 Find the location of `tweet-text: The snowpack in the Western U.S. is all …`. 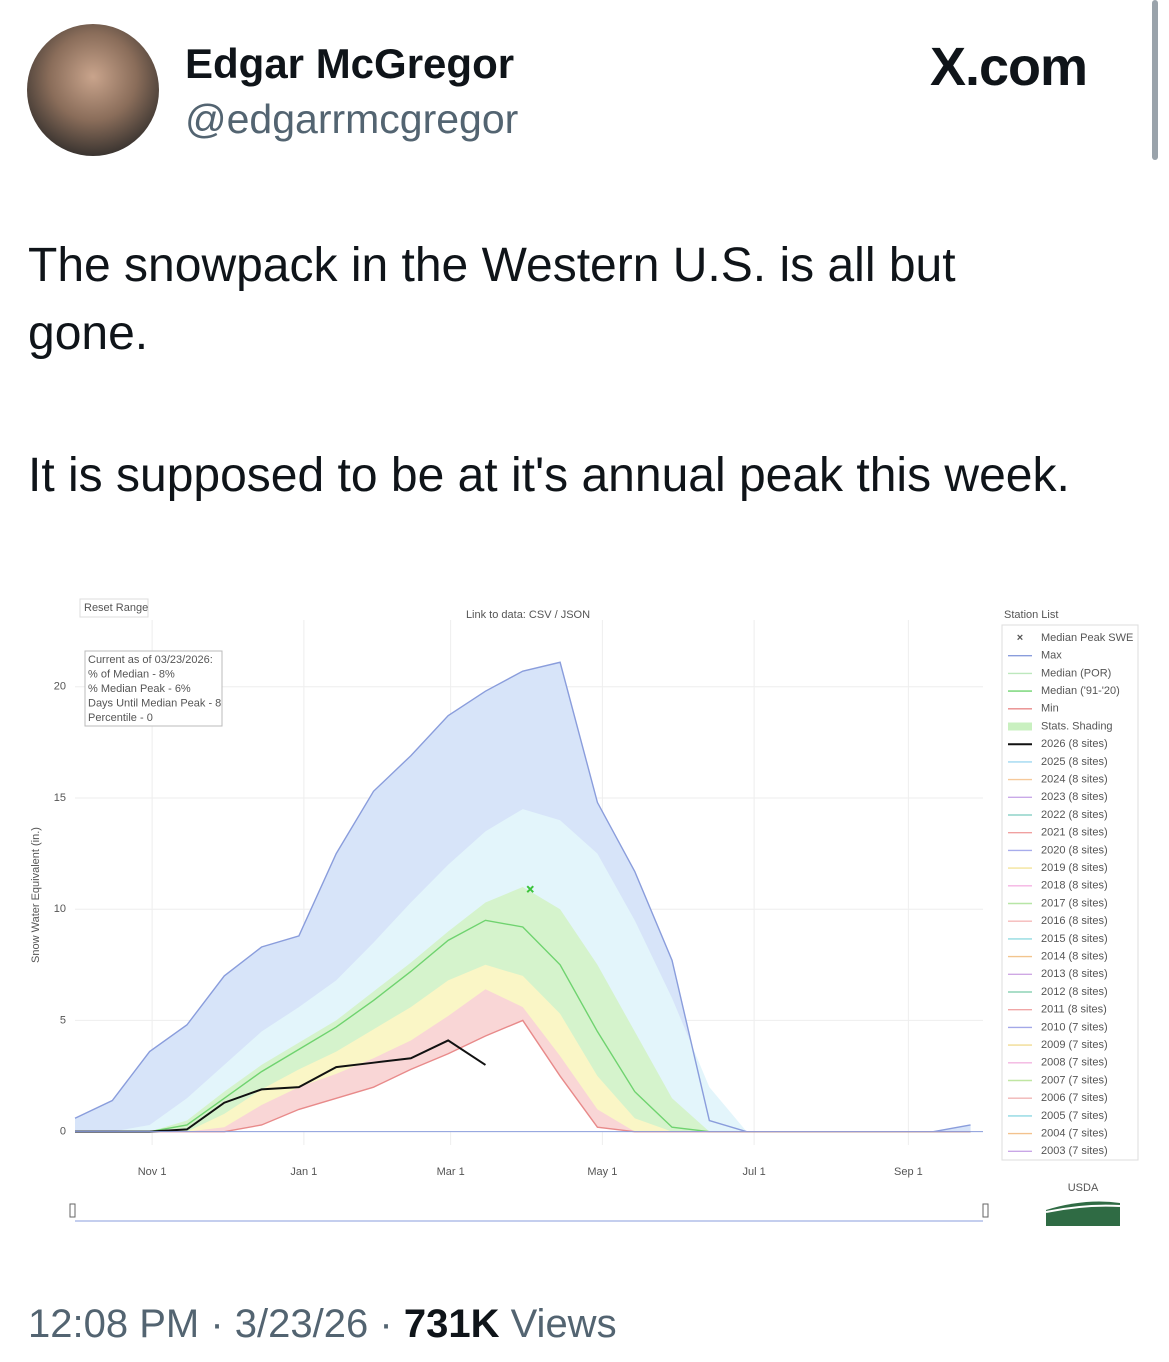

tweet-text: The snowpack in the Western U.S. is all … is located at coordinates (492, 299).